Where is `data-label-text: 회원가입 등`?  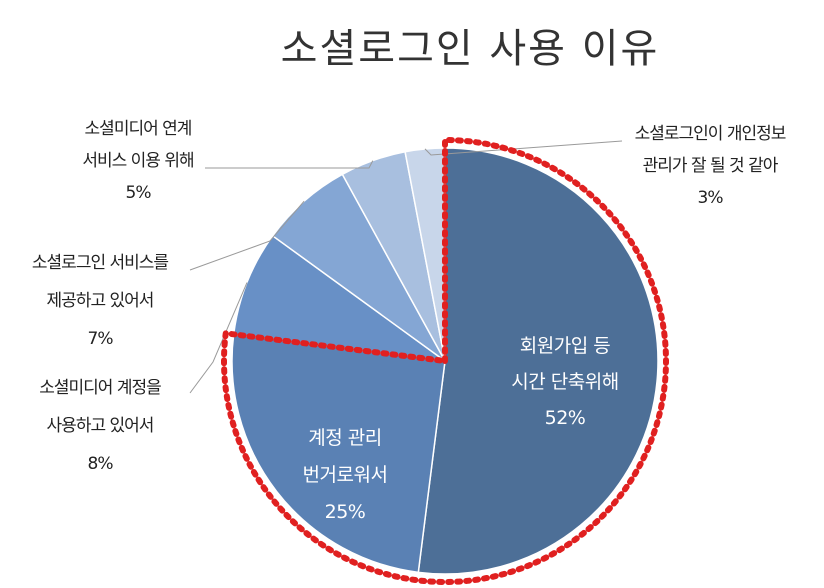 data-label-text: 회원가입 등 is located at coordinates (565, 346).